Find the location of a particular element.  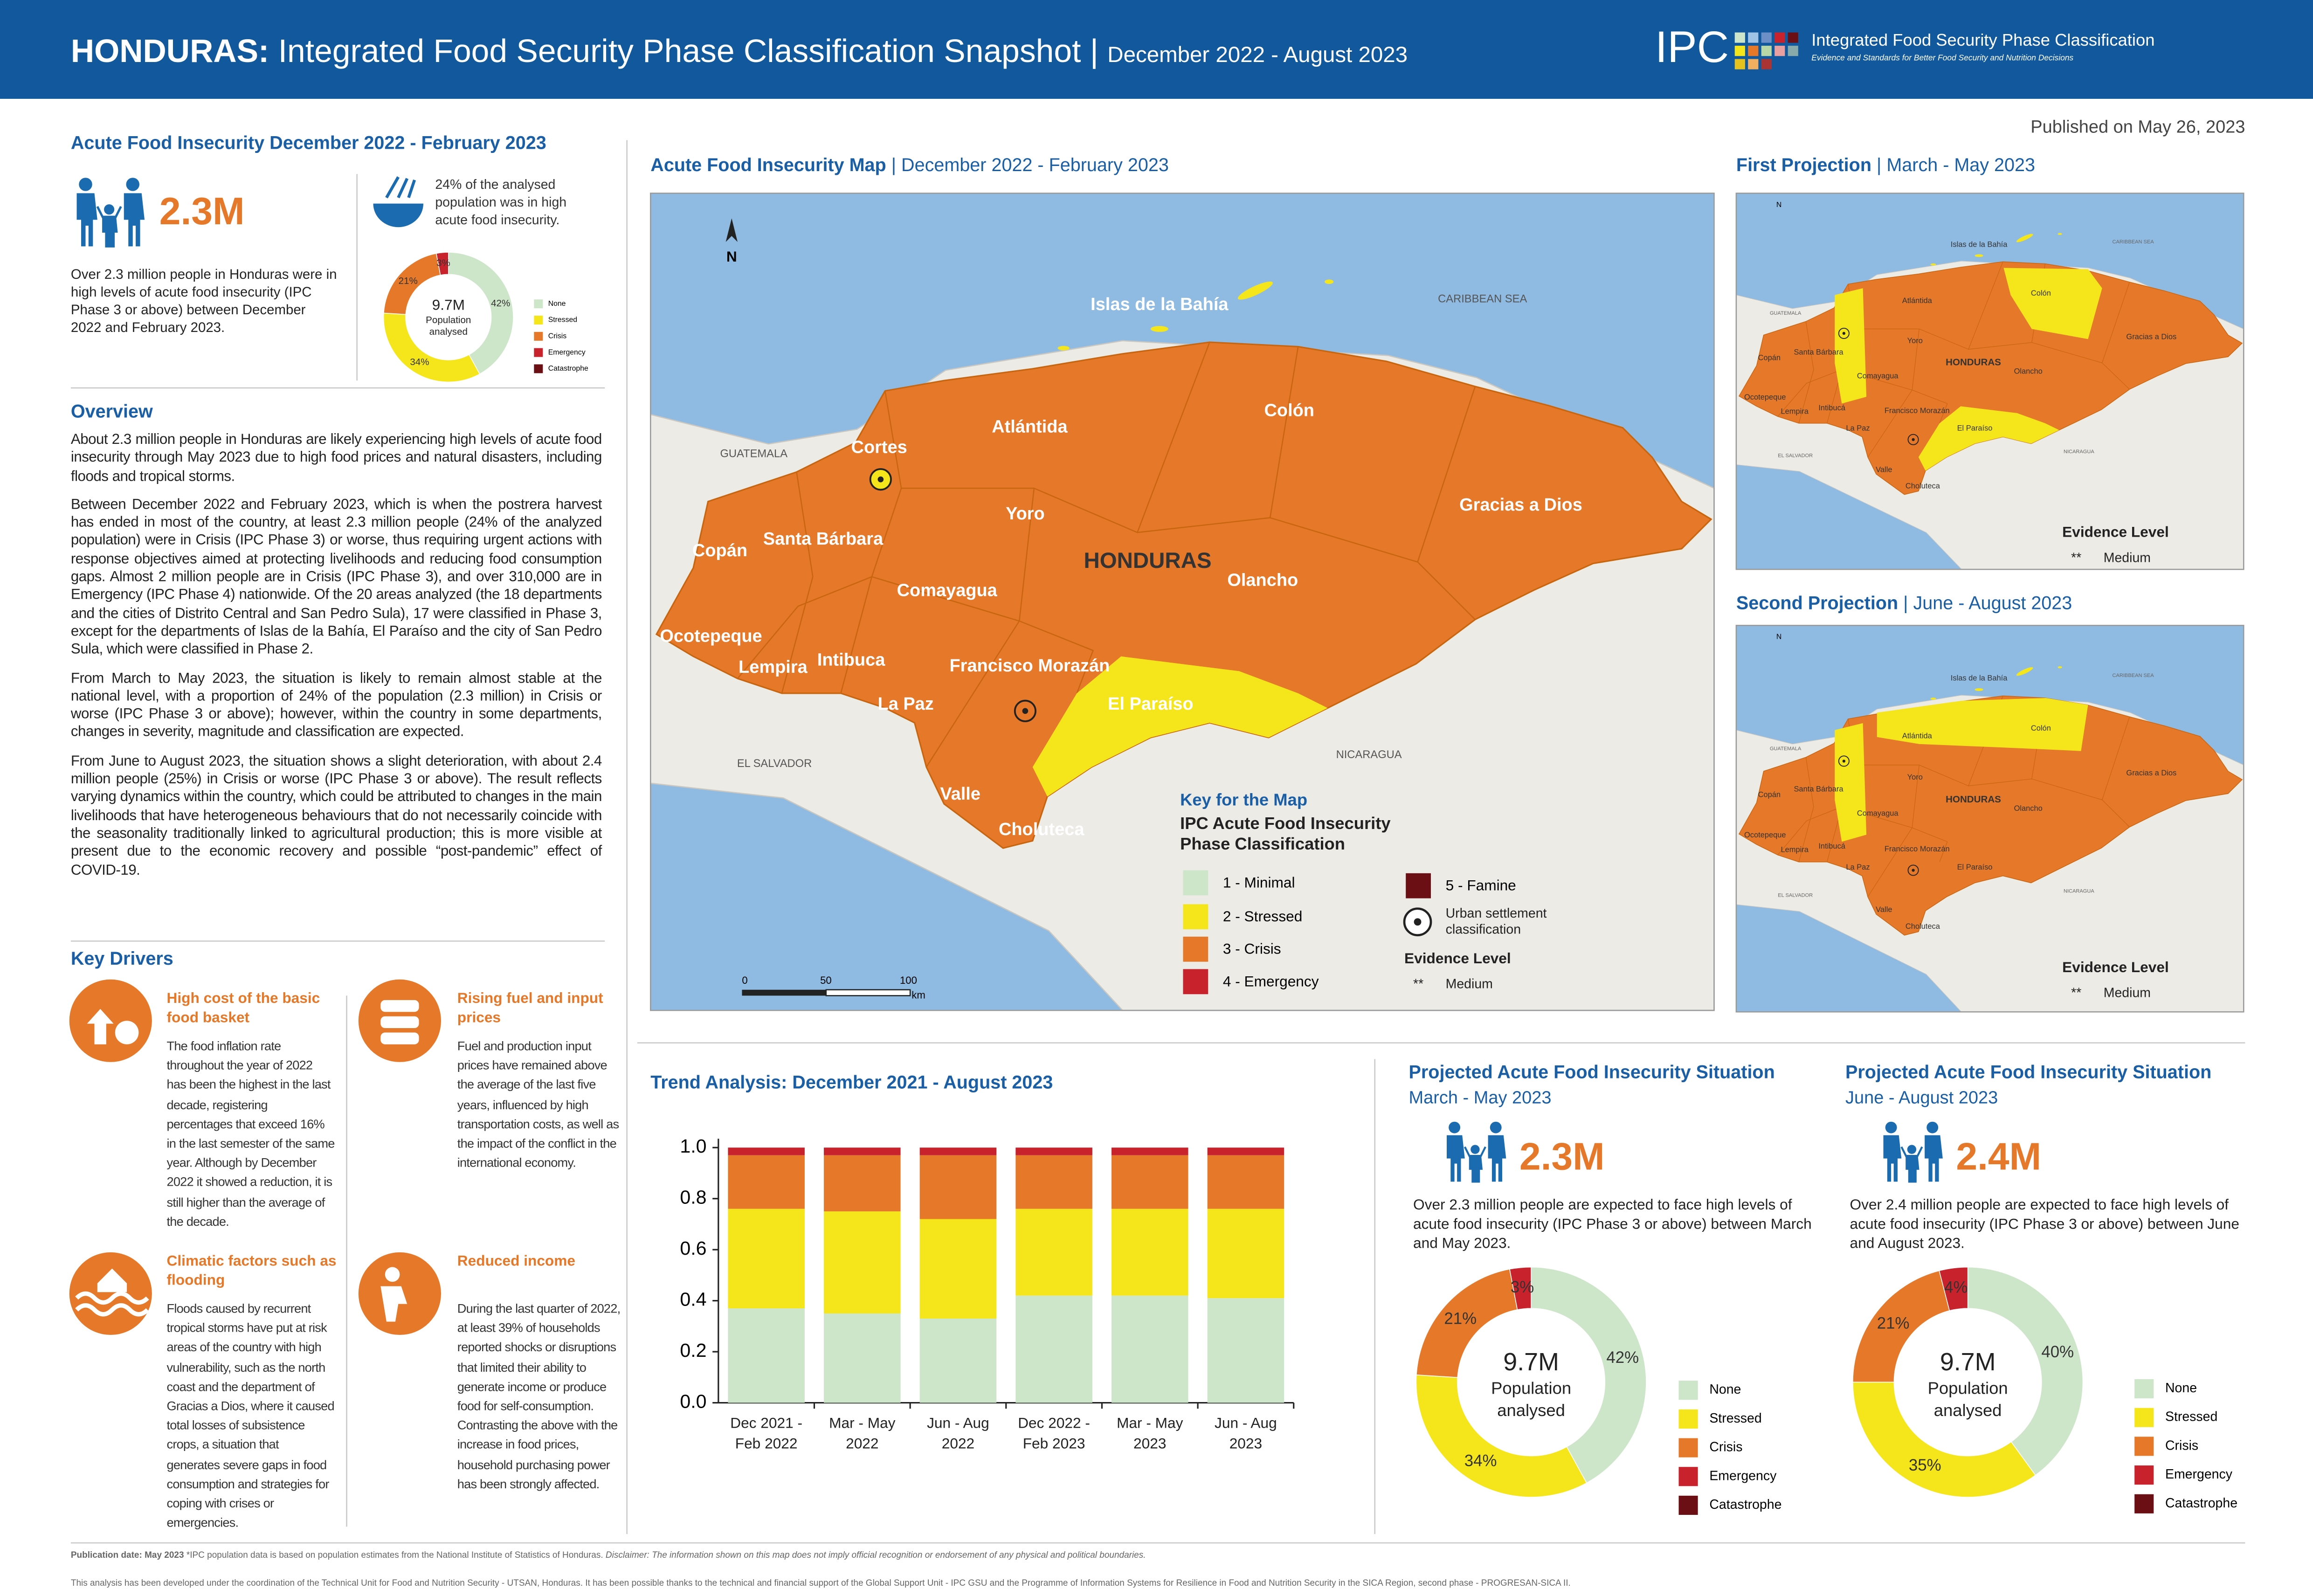

region-label: Santa Bárbara is located at coordinates (1818, 352).